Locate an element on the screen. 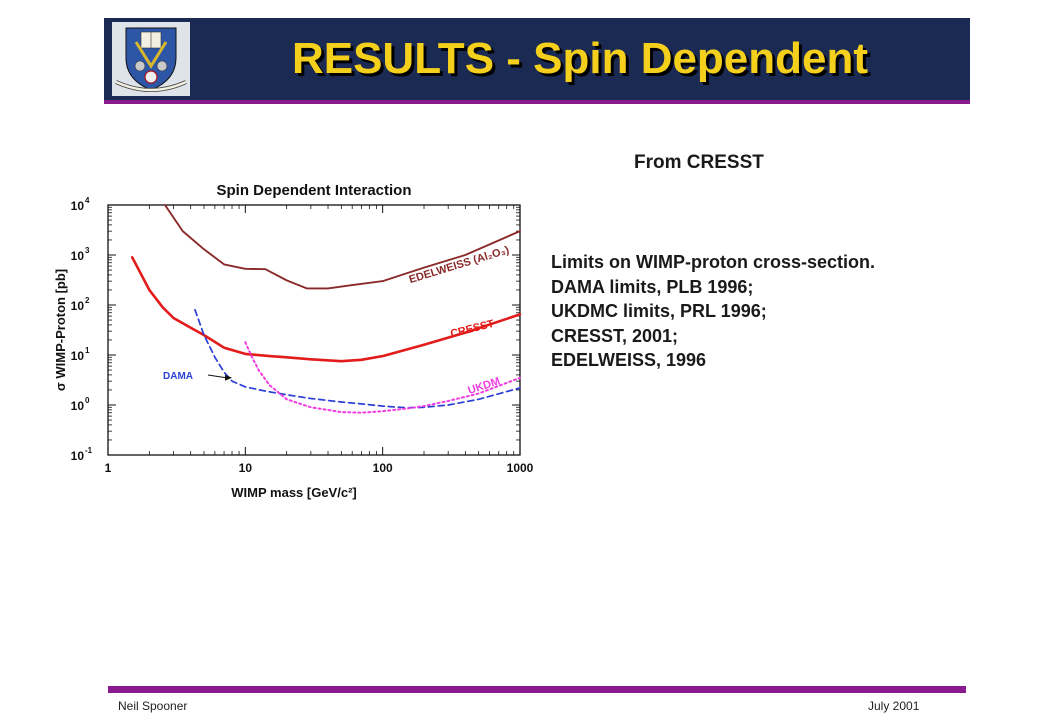 The image size is (1040, 720). x-tick-label: 1 is located at coordinates (108, 468).